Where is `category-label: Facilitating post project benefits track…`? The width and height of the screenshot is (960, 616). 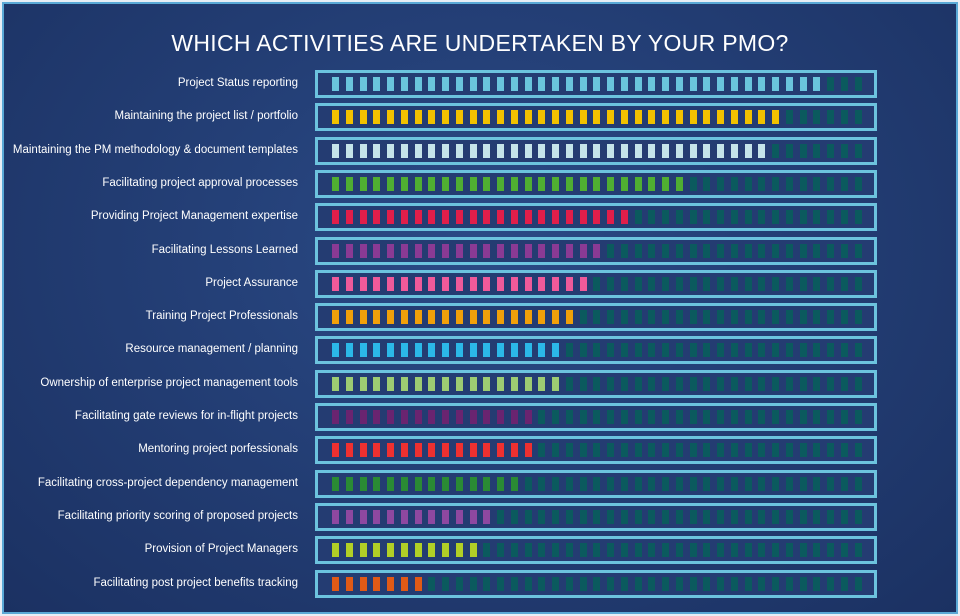 category-label: Facilitating post project benefits track… is located at coordinates (195, 582).